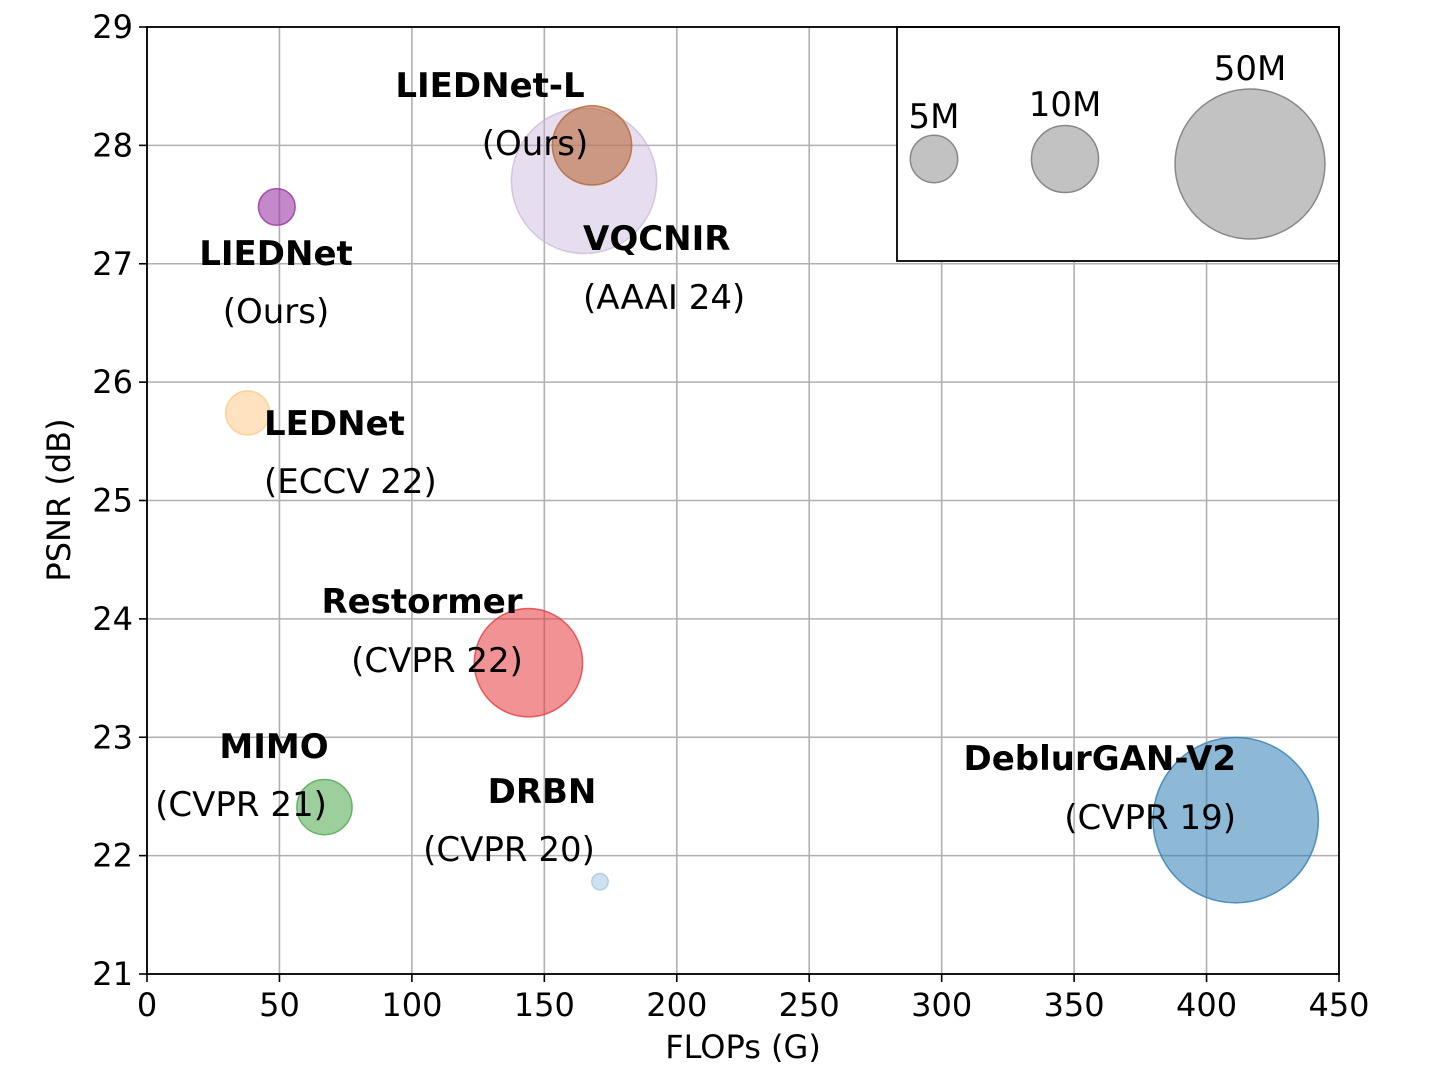 The image size is (1446, 1074). What do you see at coordinates (276, 254) in the screenshot?
I see `label-liednet: LIEDNet` at bounding box center [276, 254].